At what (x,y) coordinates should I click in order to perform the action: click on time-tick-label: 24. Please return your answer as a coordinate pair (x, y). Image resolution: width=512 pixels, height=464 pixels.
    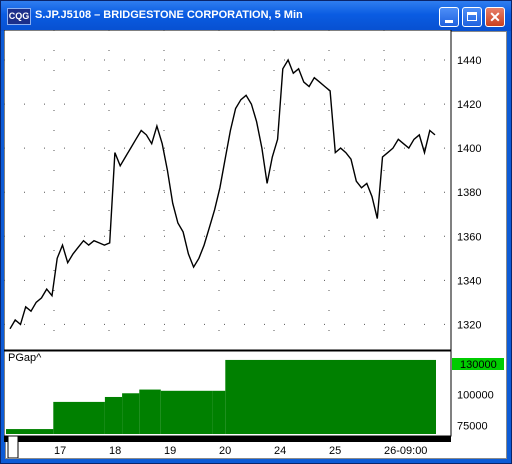
    Looking at the image, I should click on (280, 451).